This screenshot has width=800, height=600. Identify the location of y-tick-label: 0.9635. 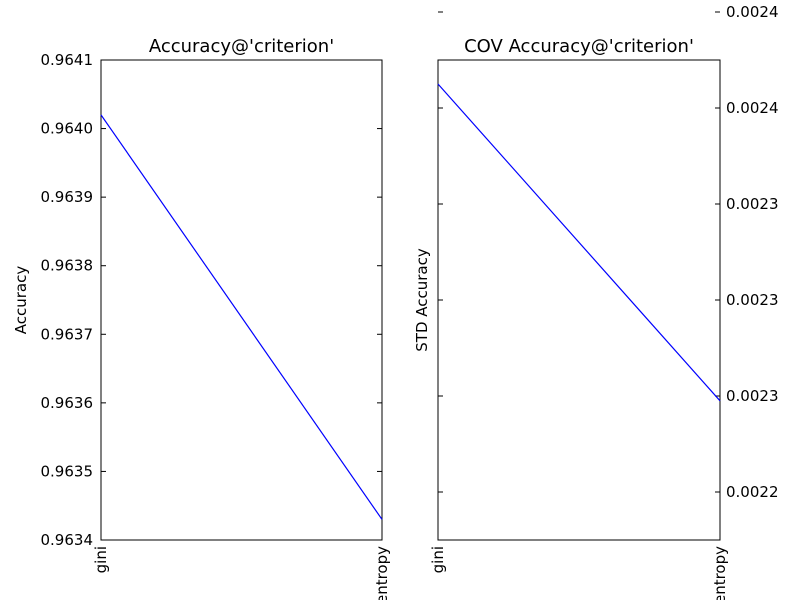
(67, 471).